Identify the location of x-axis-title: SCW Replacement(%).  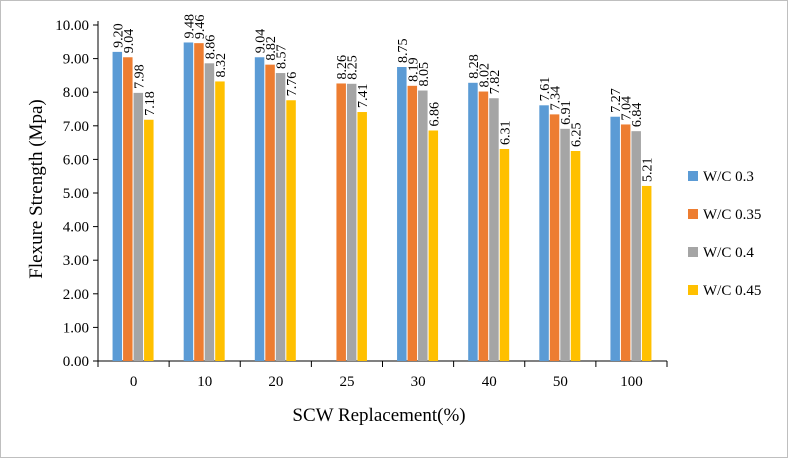
(378, 415).